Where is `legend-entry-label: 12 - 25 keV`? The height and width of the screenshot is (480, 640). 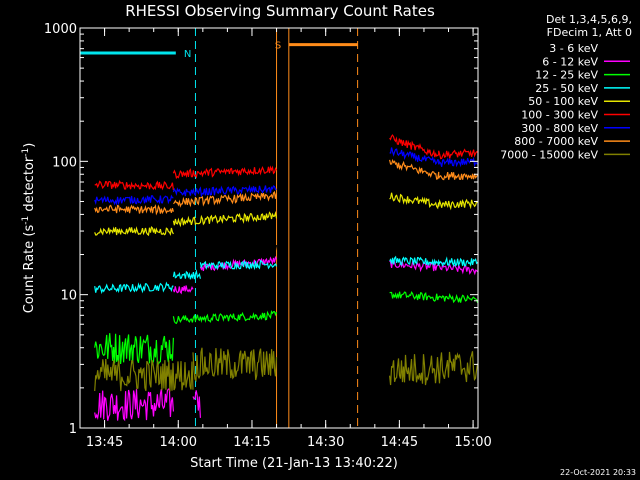
legend-entry-label: 12 - 25 keV is located at coordinates (566, 75).